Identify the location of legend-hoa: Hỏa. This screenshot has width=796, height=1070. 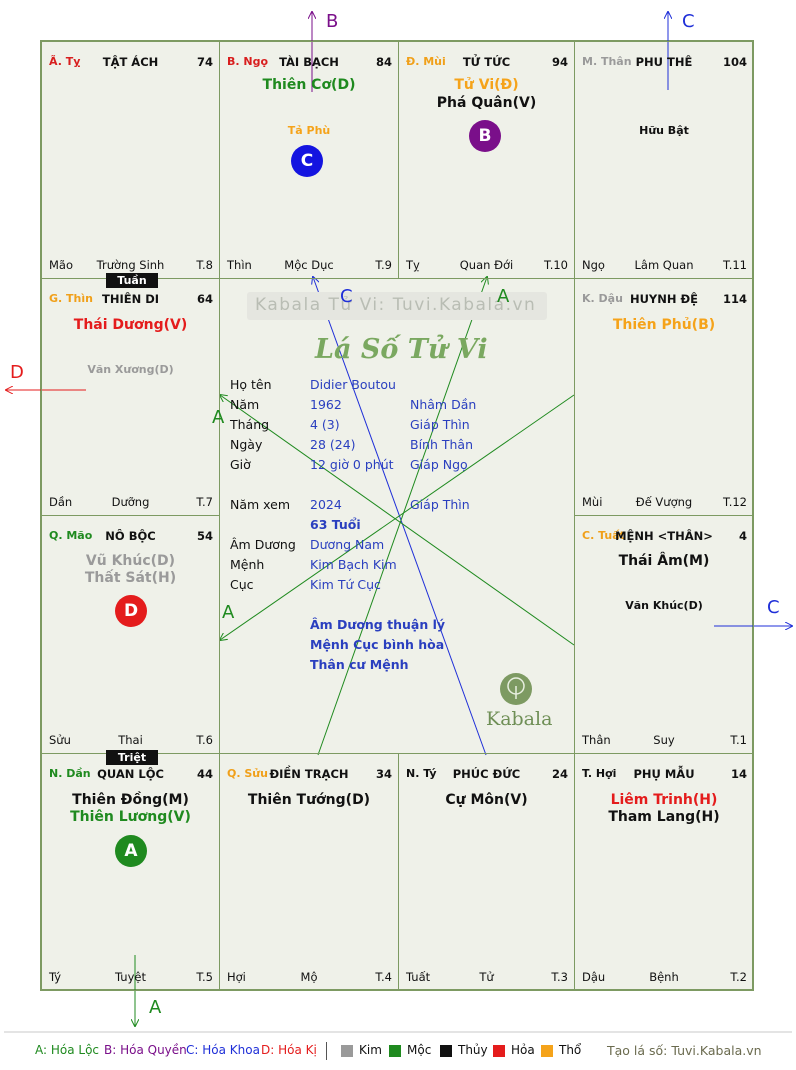
(523, 1050).